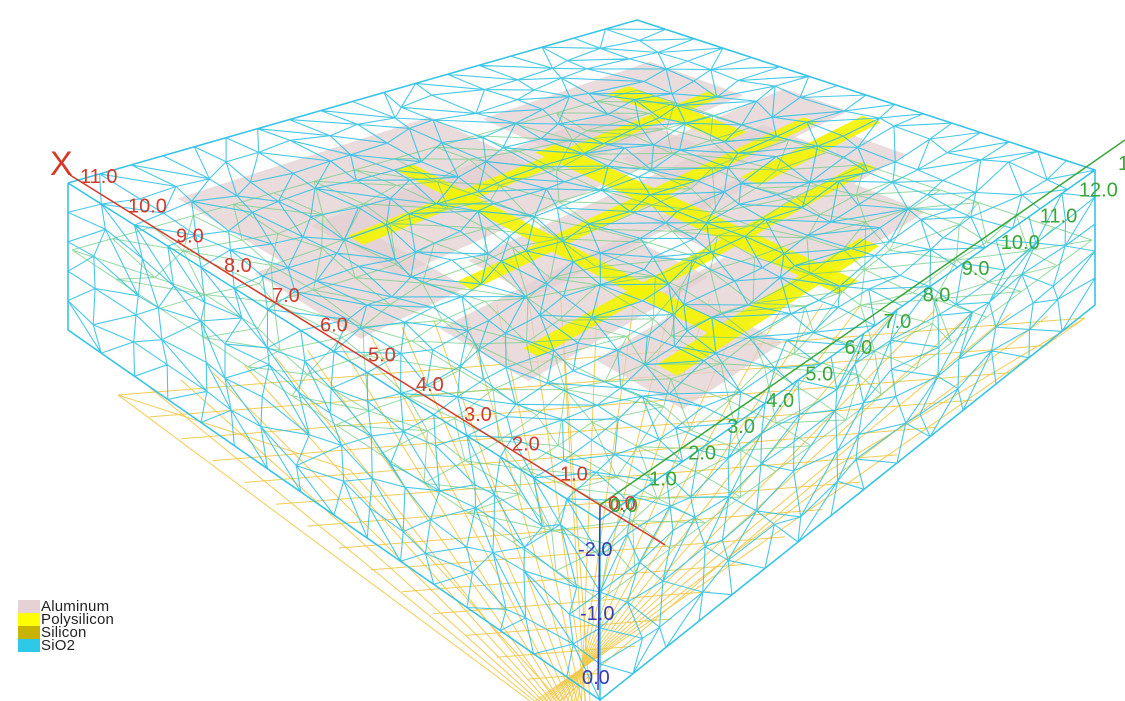  I want to click on z-axis-tick-labels: -2.0 -1.0 0.0, so click(596, 614).